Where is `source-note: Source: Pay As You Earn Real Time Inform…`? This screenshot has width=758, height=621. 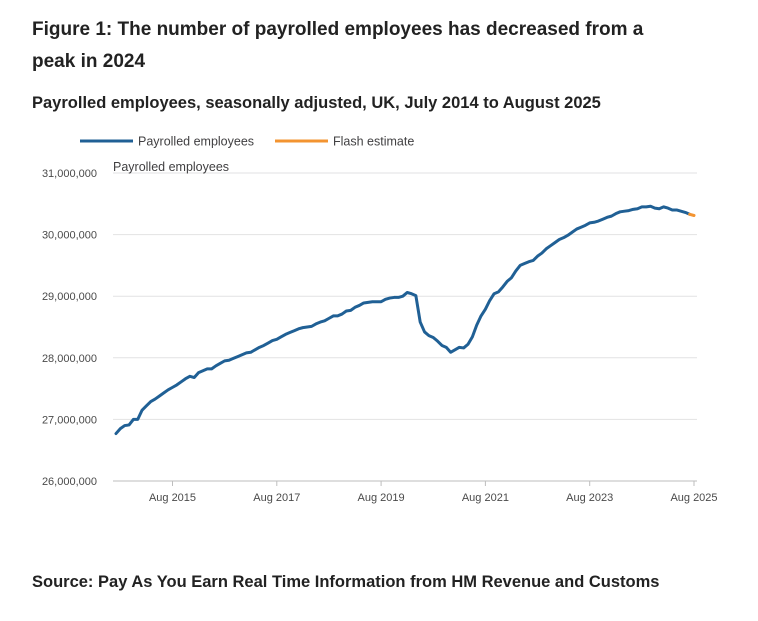
source-note: Source: Pay As You Earn Real Time Inform… is located at coordinates (346, 582).